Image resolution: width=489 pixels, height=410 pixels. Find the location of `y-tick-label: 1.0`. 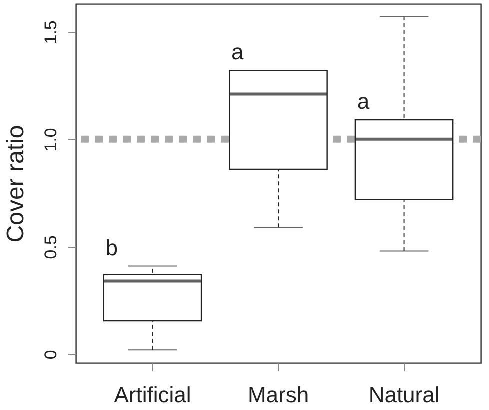

y-tick-label: 1.0 is located at coordinates (51, 140).